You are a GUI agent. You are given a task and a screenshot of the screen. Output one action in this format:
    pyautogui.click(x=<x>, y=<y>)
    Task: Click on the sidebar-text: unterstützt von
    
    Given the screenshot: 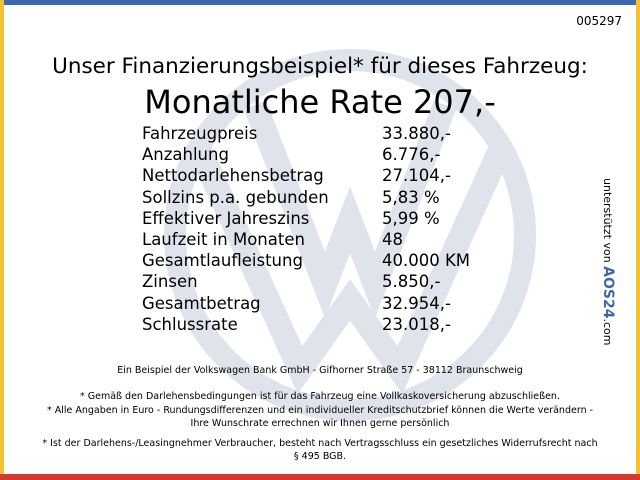 What is the action you would take?
    pyautogui.click(x=607, y=220)
    